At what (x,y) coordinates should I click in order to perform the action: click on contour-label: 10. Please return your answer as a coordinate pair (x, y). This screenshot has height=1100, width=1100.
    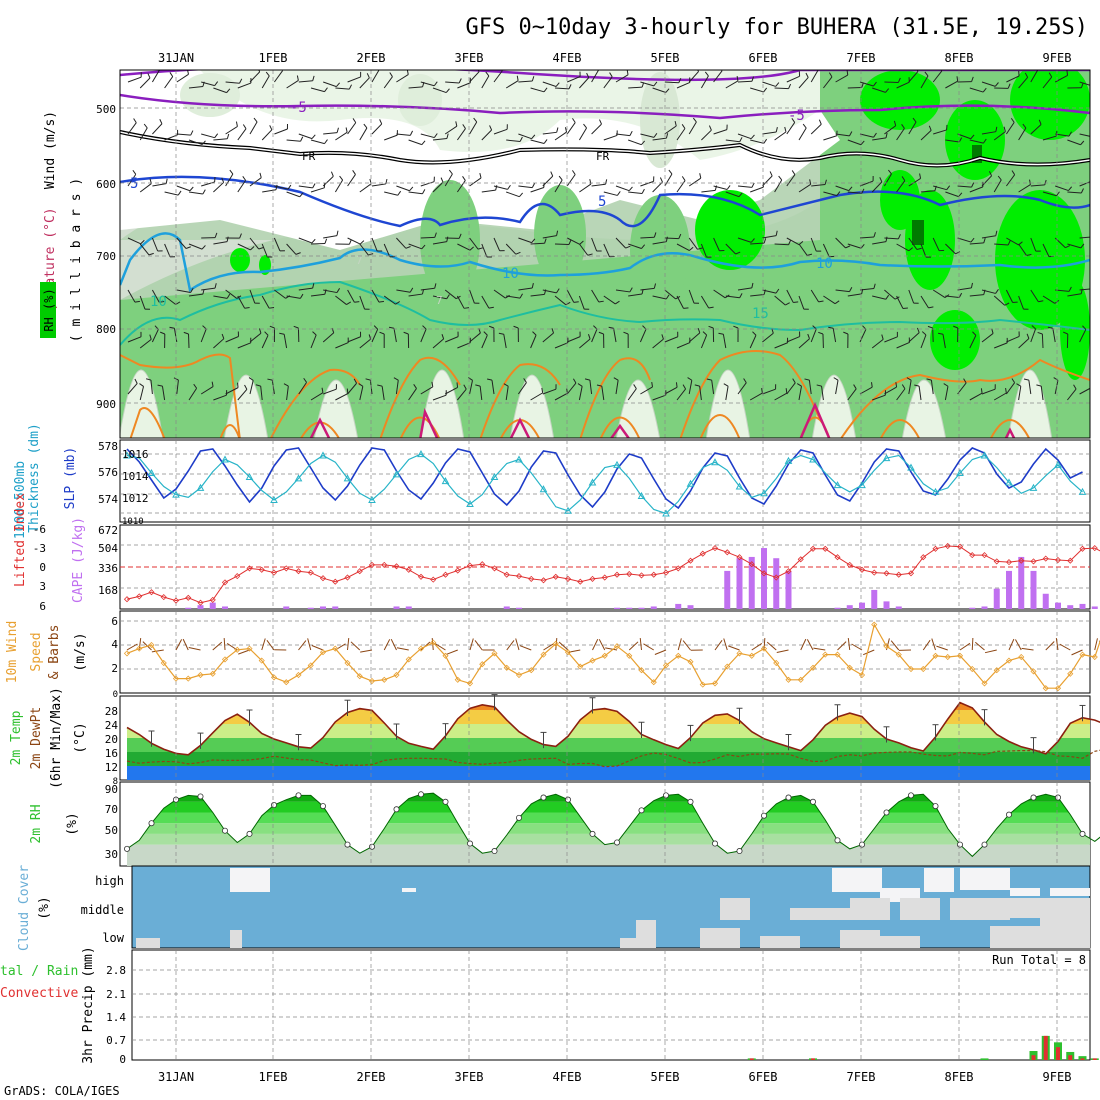
    Looking at the image, I should click on (510, 274).